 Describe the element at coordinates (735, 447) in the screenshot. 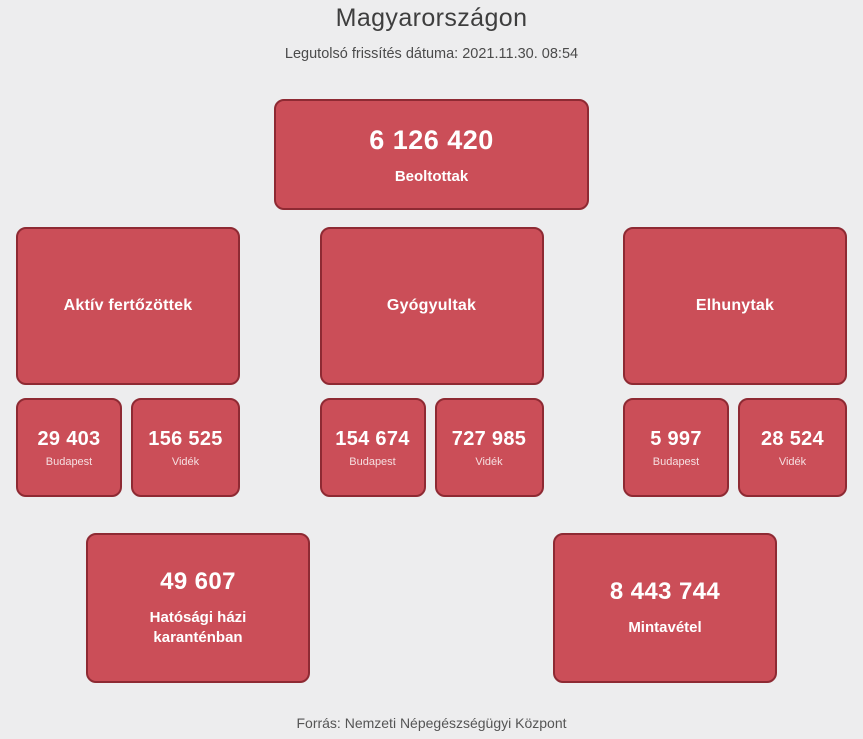

I see `region-subrow: 5 997 Budapest 28 524 Vidék` at that location.